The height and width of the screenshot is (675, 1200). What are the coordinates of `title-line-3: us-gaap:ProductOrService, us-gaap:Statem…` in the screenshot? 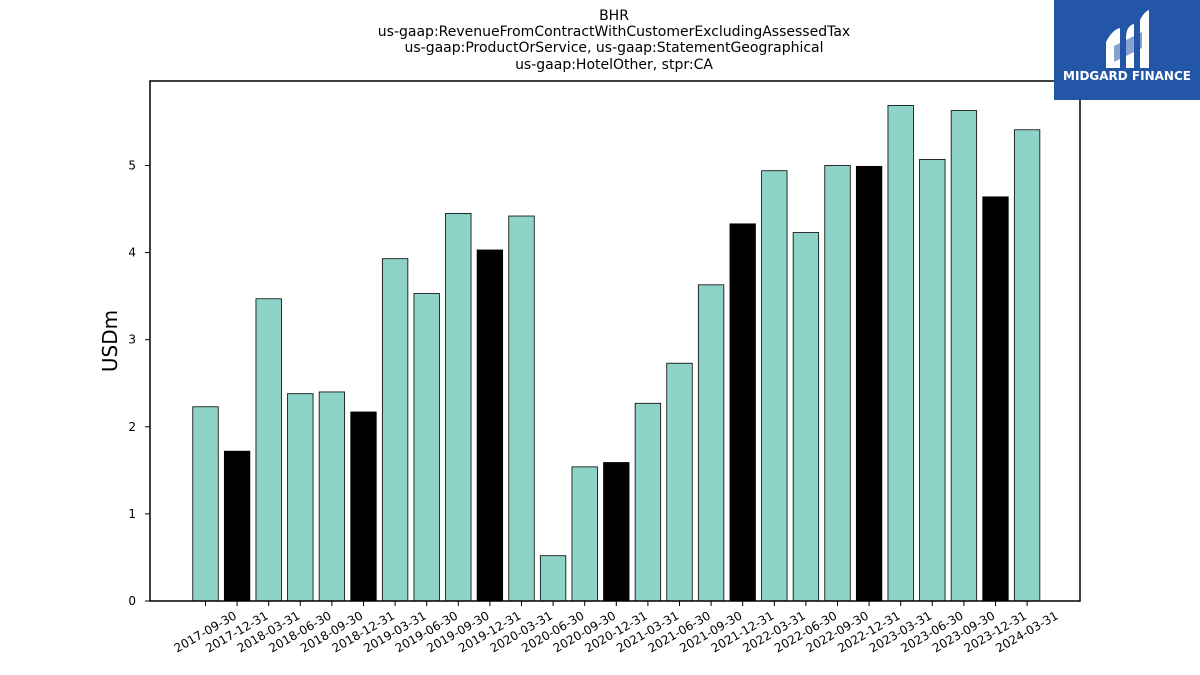 It's located at (613, 48).